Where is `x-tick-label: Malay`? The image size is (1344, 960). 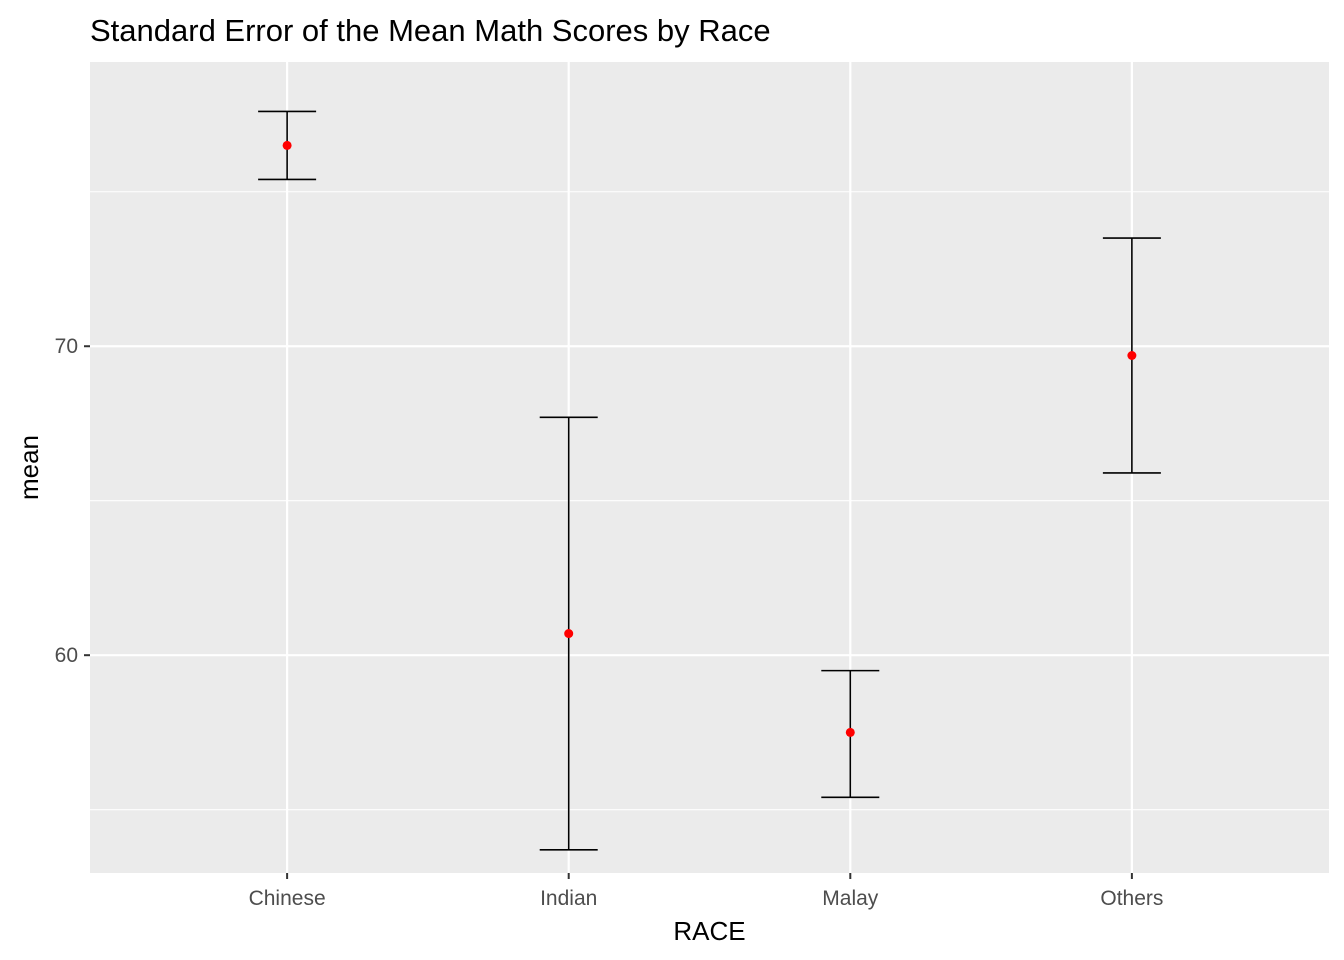 x-tick-label: Malay is located at coordinates (850, 898).